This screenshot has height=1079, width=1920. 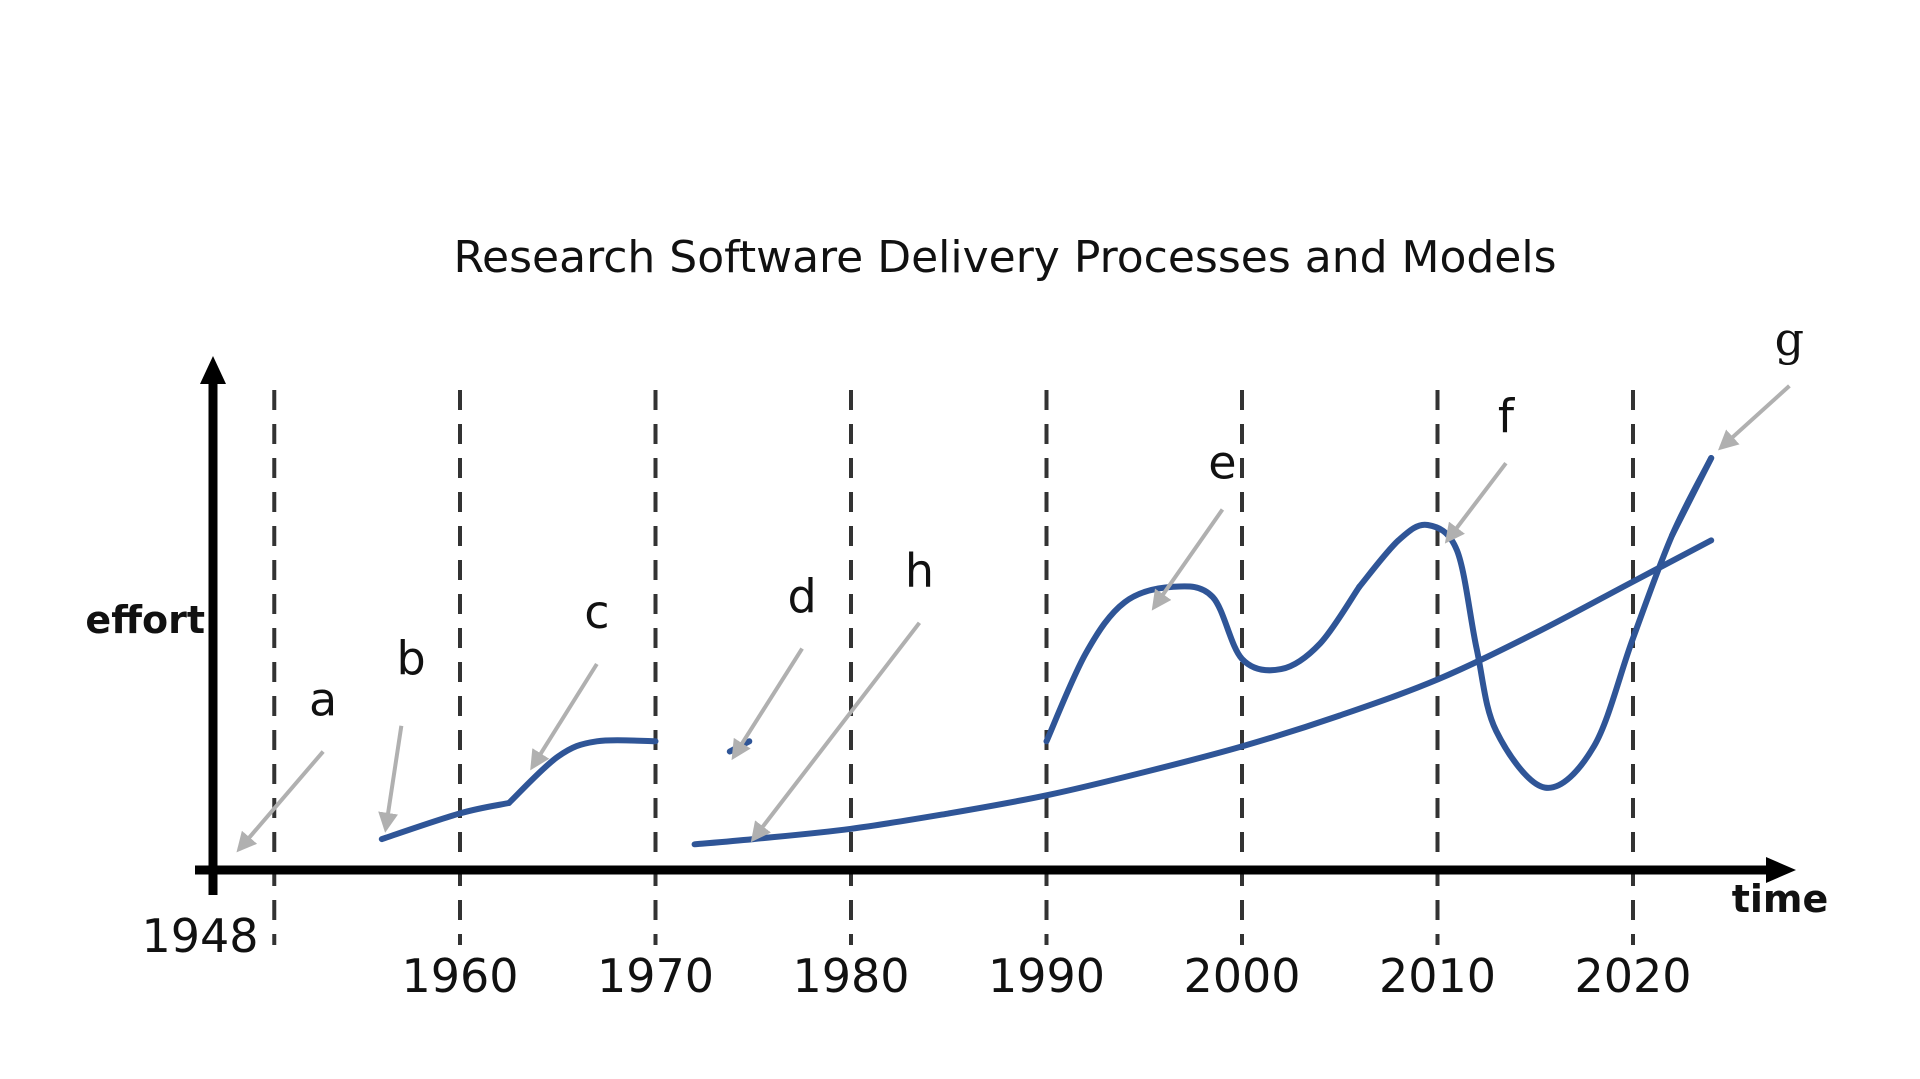 I want to click on x-axis-label: time, so click(x=1780, y=899).